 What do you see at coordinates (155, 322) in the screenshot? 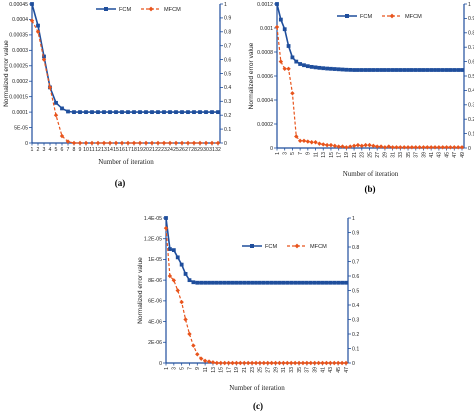
I see `y-left-tick-label: 4E-06` at bounding box center [155, 322].